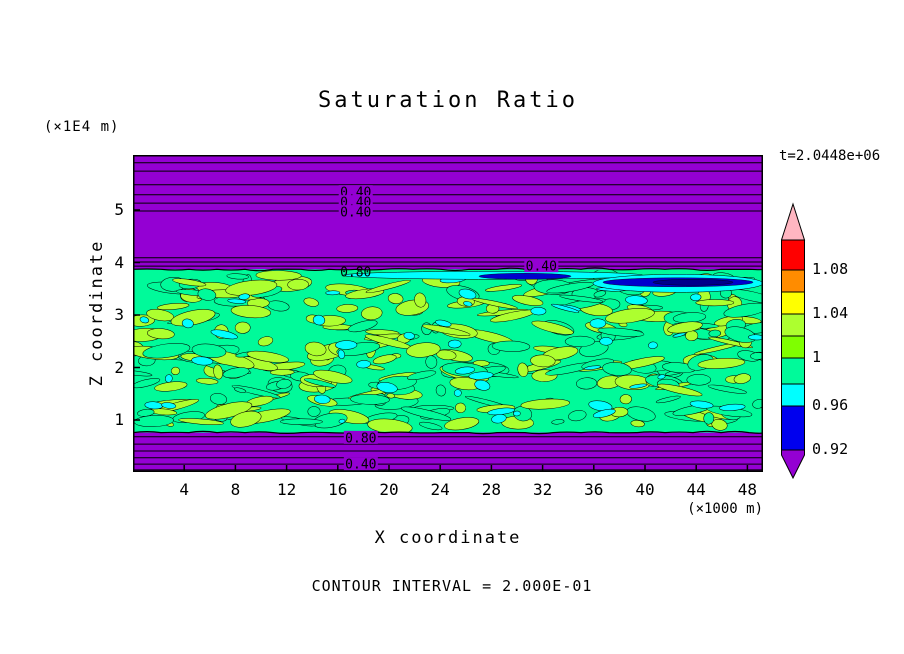  I want to click on contour-interval-note: CONTOUR INTERVAL = 2.000E-01, so click(452, 586).